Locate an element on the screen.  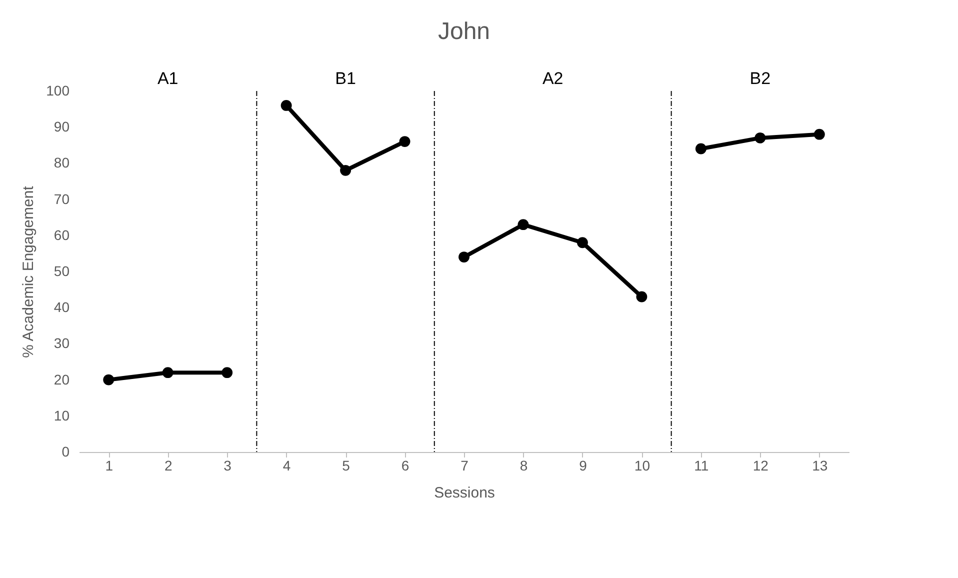
y-tick-label: 50 is located at coordinates (62, 271).